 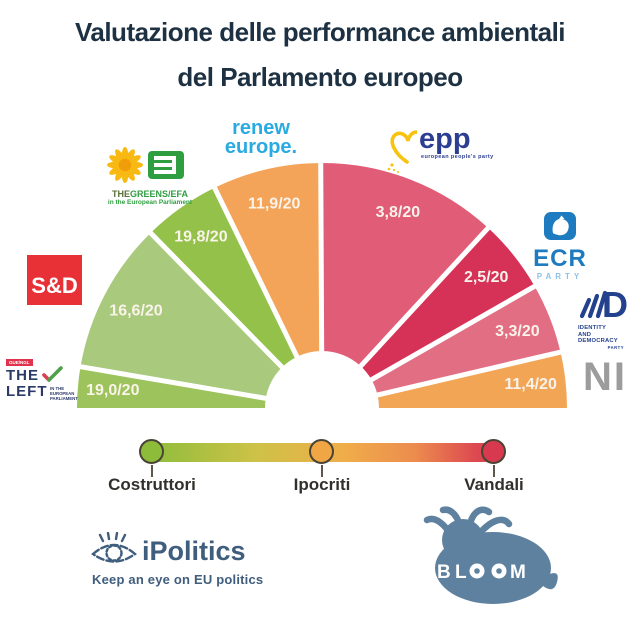 I want to click on legend-label-ipocriti: Ipocriti, so click(x=322, y=484).